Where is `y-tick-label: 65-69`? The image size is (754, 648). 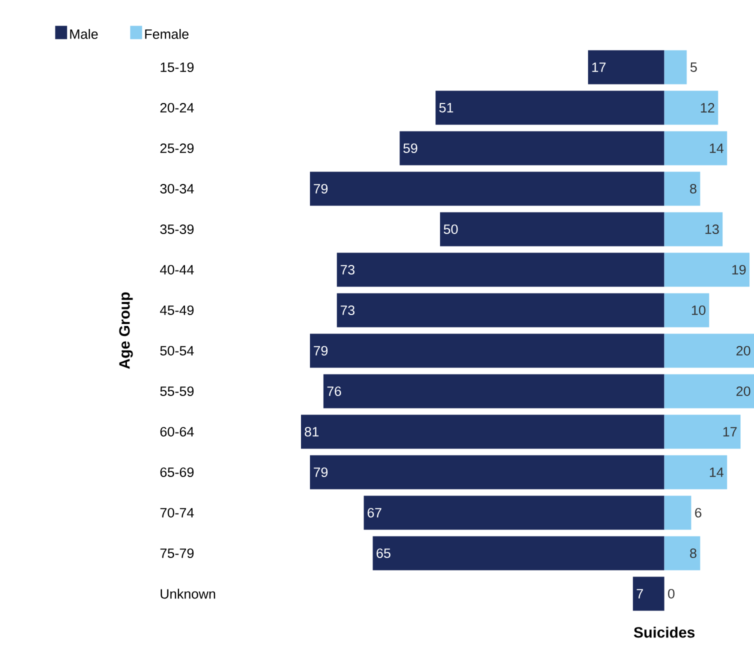 y-tick-label: 65-69 is located at coordinates (177, 472).